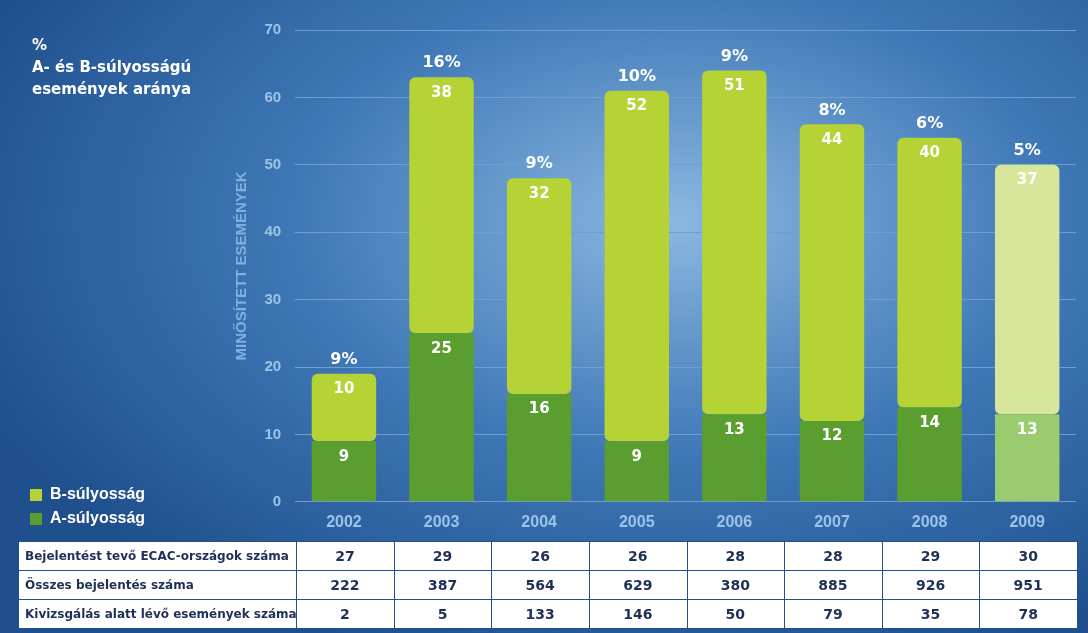 Image resolution: width=1088 pixels, height=633 pixels. What do you see at coordinates (98, 518) in the screenshot?
I see `legend-label: A-súlyosság` at bounding box center [98, 518].